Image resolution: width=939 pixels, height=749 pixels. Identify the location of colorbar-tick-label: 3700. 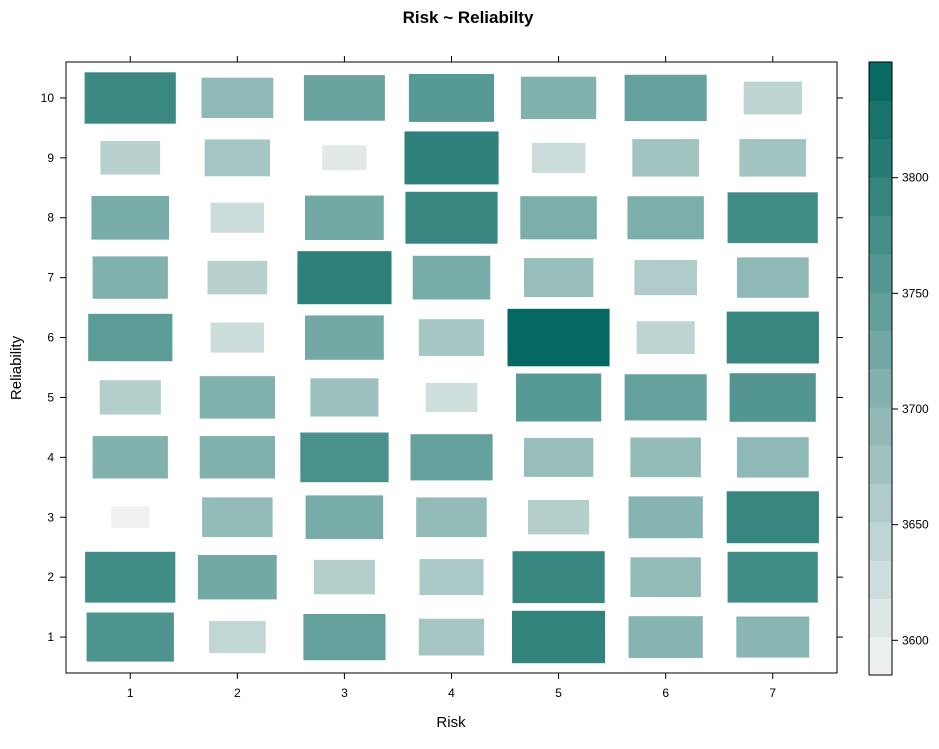
(915, 409).